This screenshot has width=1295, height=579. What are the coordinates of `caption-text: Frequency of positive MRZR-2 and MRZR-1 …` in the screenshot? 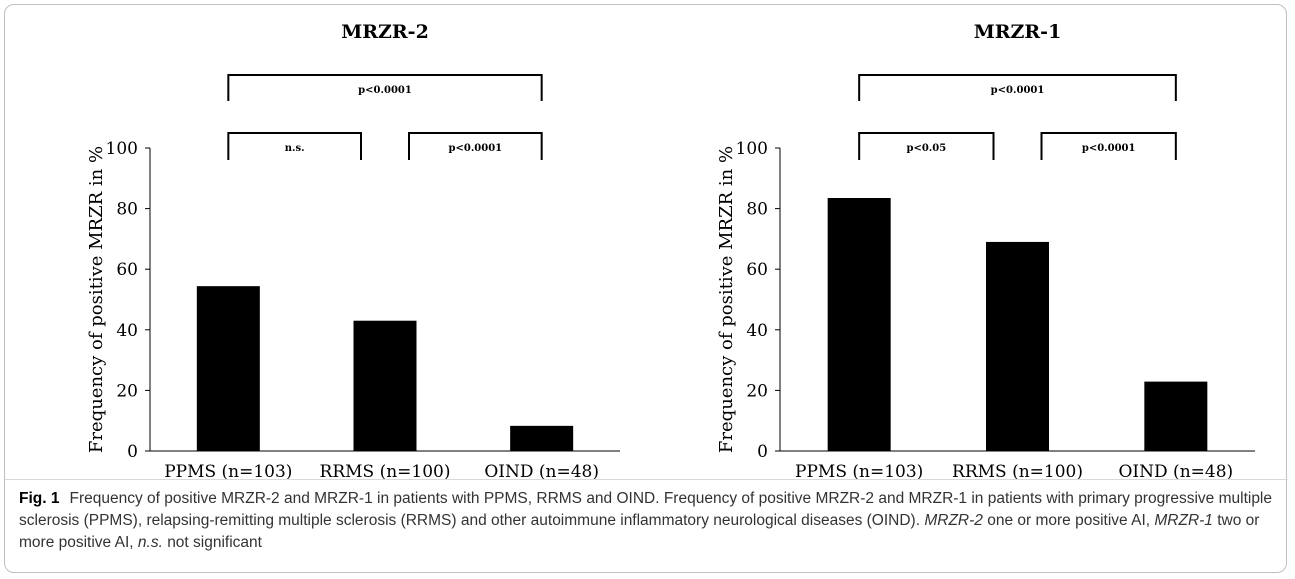 It's located at (645, 509).